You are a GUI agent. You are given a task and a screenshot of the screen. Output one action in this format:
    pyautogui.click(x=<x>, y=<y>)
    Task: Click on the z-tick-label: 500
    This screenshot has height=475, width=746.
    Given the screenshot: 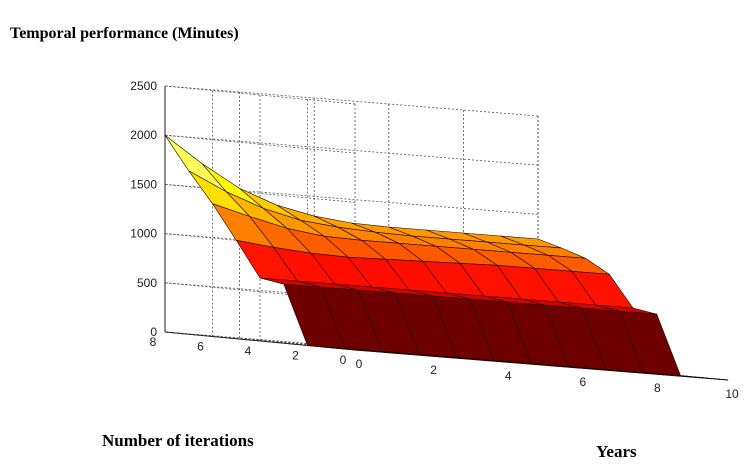 What is the action you would take?
    pyautogui.click(x=147, y=283)
    